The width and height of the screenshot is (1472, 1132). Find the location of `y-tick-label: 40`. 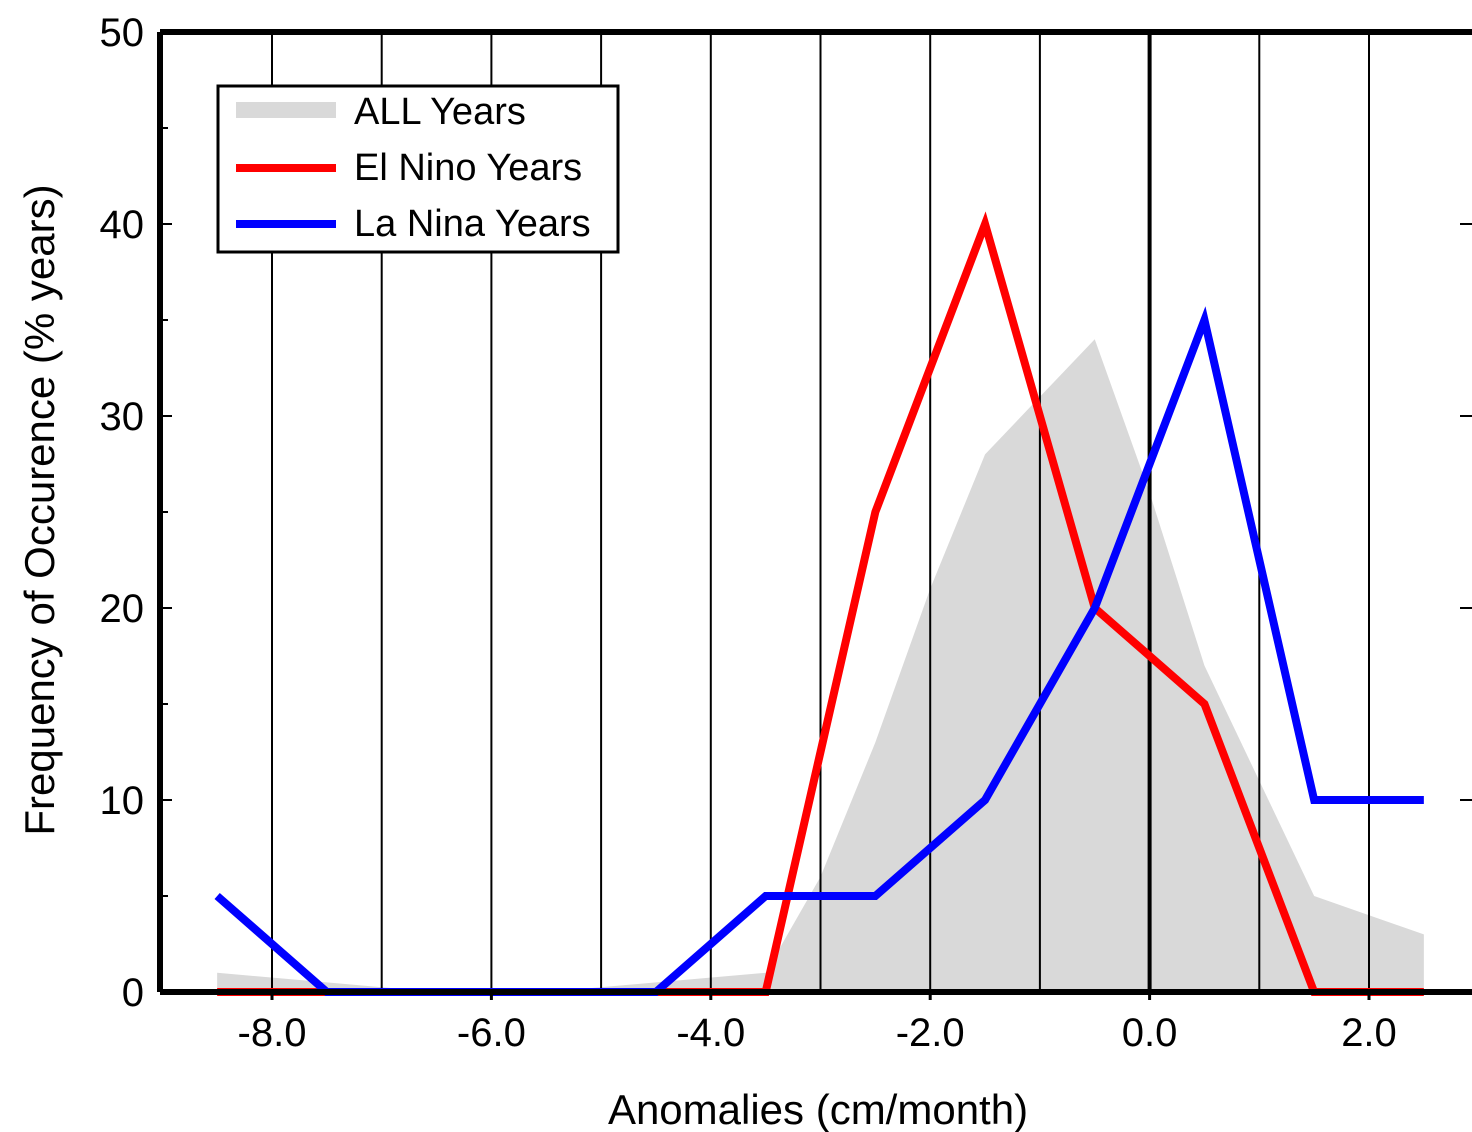

y-tick-label: 40 is located at coordinates (122, 225).